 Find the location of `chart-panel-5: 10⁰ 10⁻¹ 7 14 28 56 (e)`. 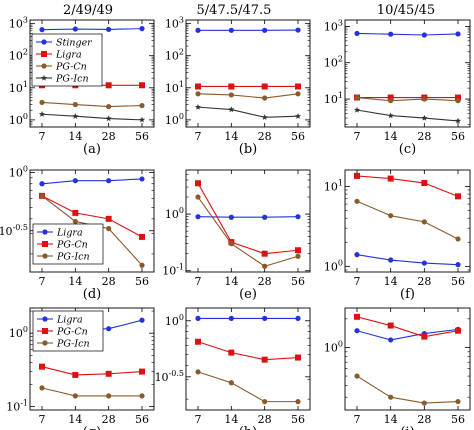

chart-panel-5: 10⁰ 10⁻¹ 7 14 28 56 (e) is located at coordinates (236, 235).